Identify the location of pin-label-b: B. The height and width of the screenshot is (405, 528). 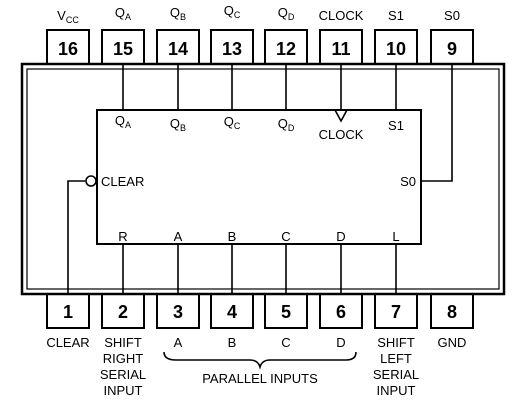
(232, 342).